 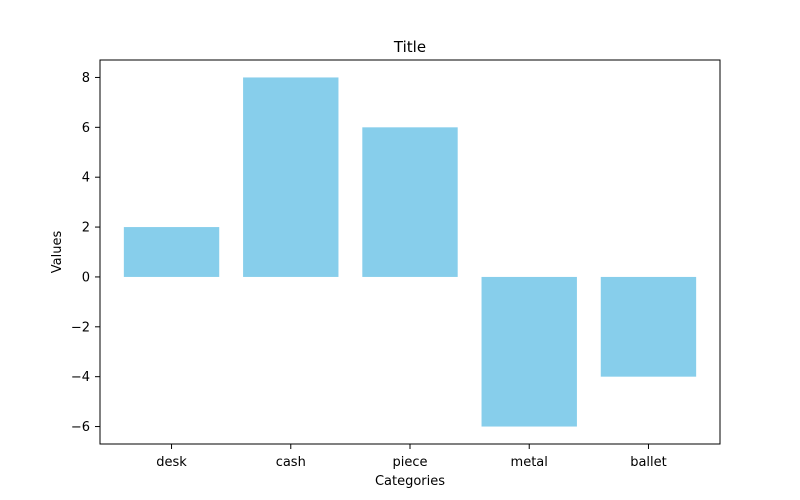 I want to click on bar-ballet, so click(x=648, y=326).